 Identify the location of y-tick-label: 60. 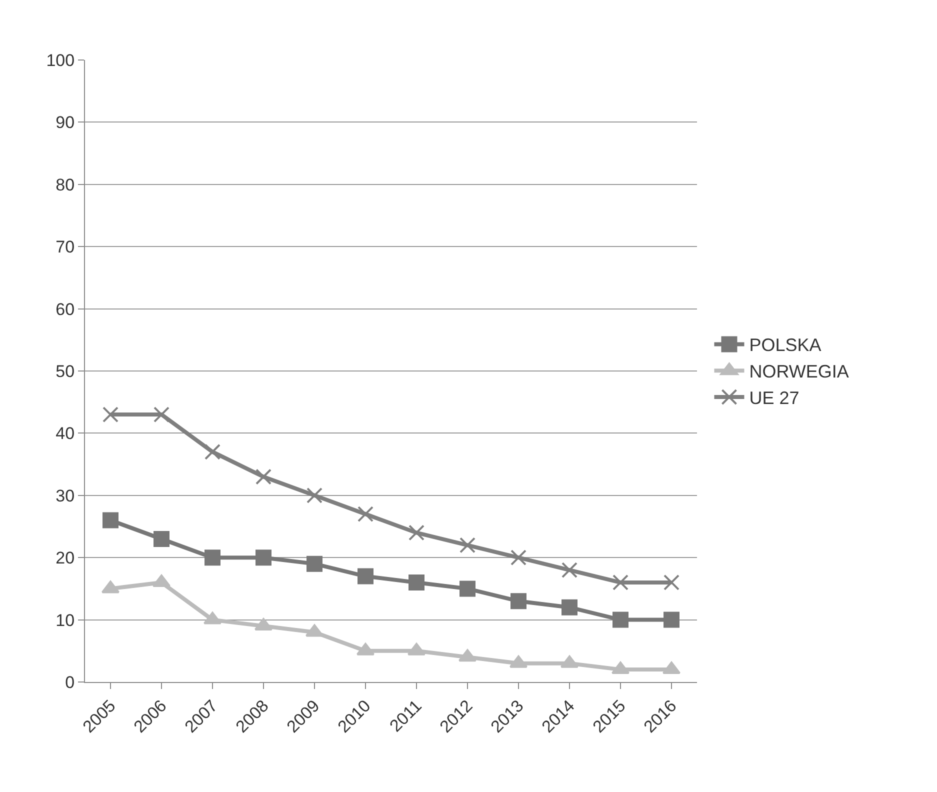
(65, 309).